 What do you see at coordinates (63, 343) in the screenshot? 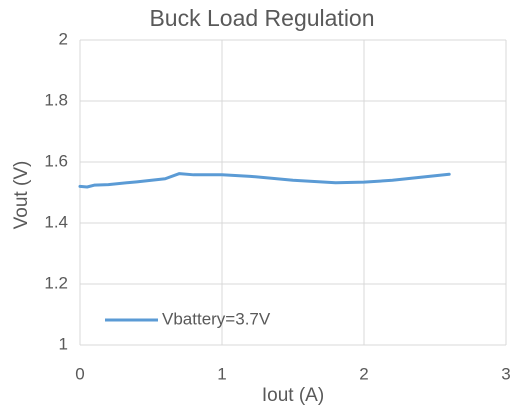
I see `y-tick-label: 1` at bounding box center [63, 343].